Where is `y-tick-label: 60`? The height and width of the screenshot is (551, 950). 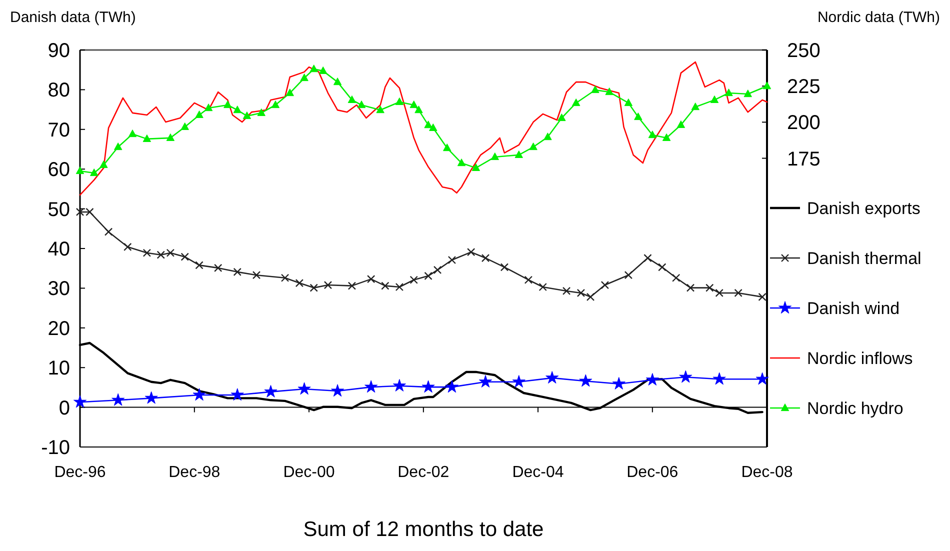
y-tick-label: 60 is located at coordinates (59, 170).